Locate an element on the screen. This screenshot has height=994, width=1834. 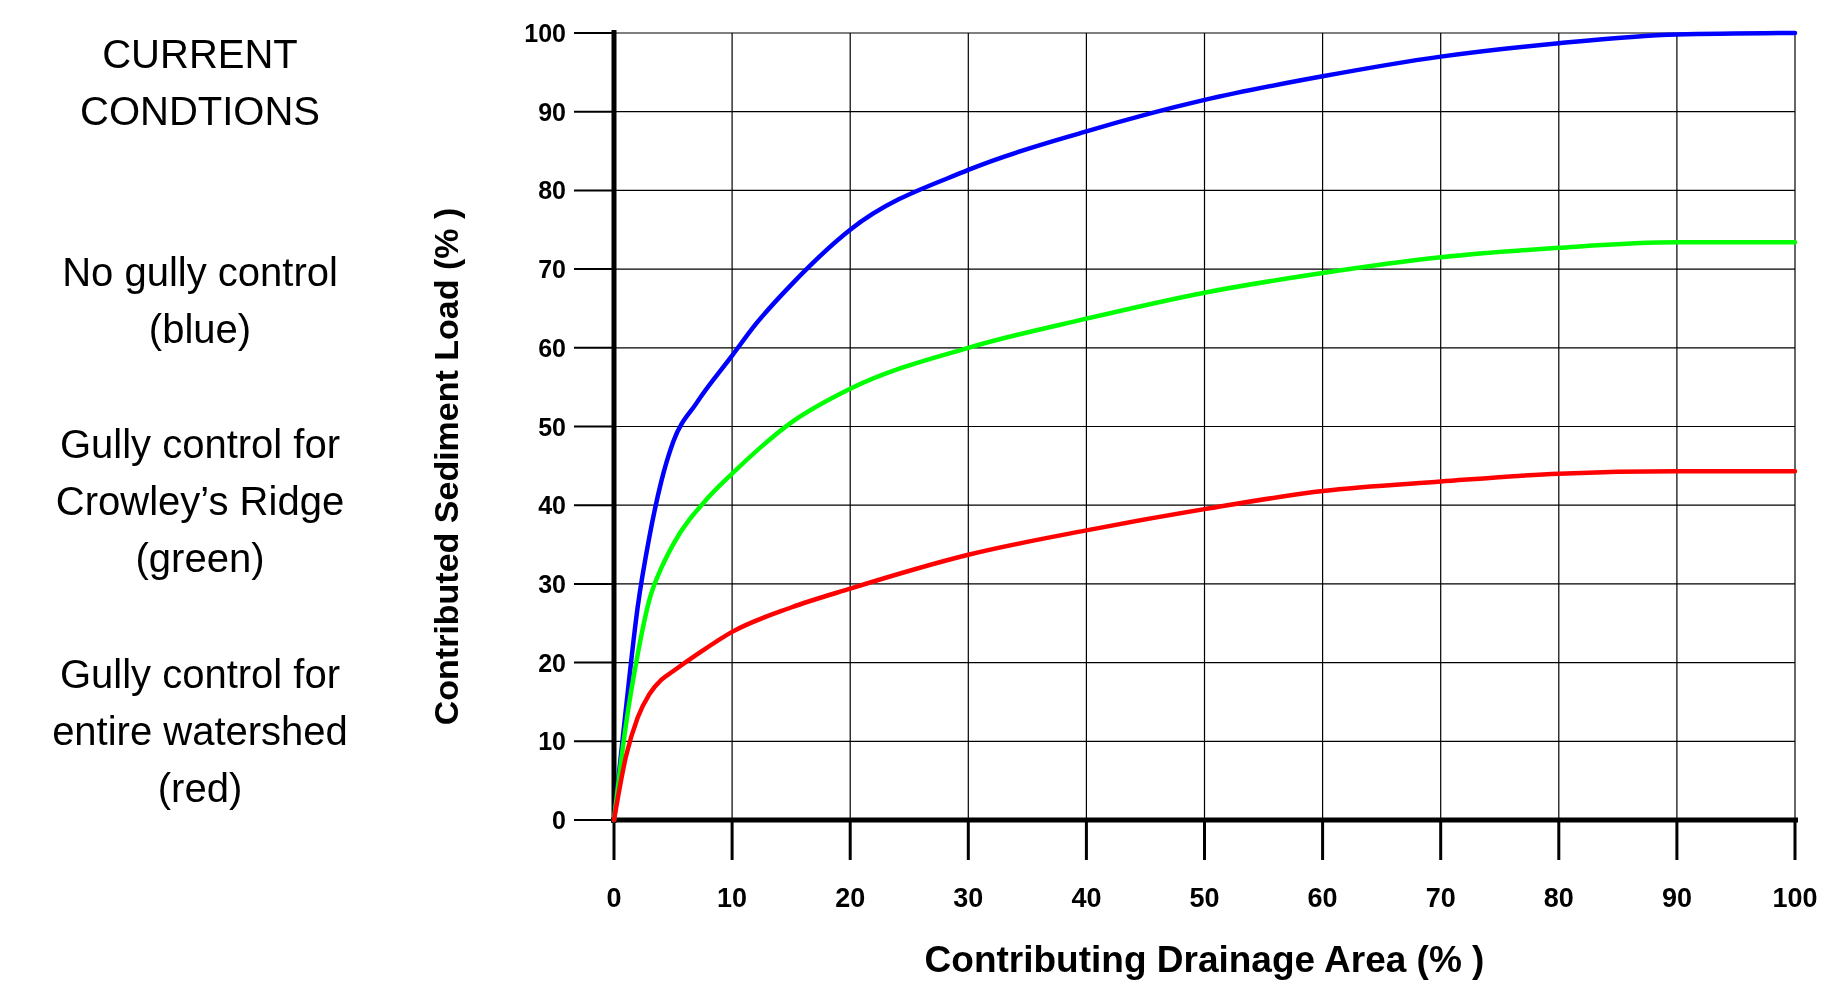
x-tick-label: 90 is located at coordinates (1676, 898).